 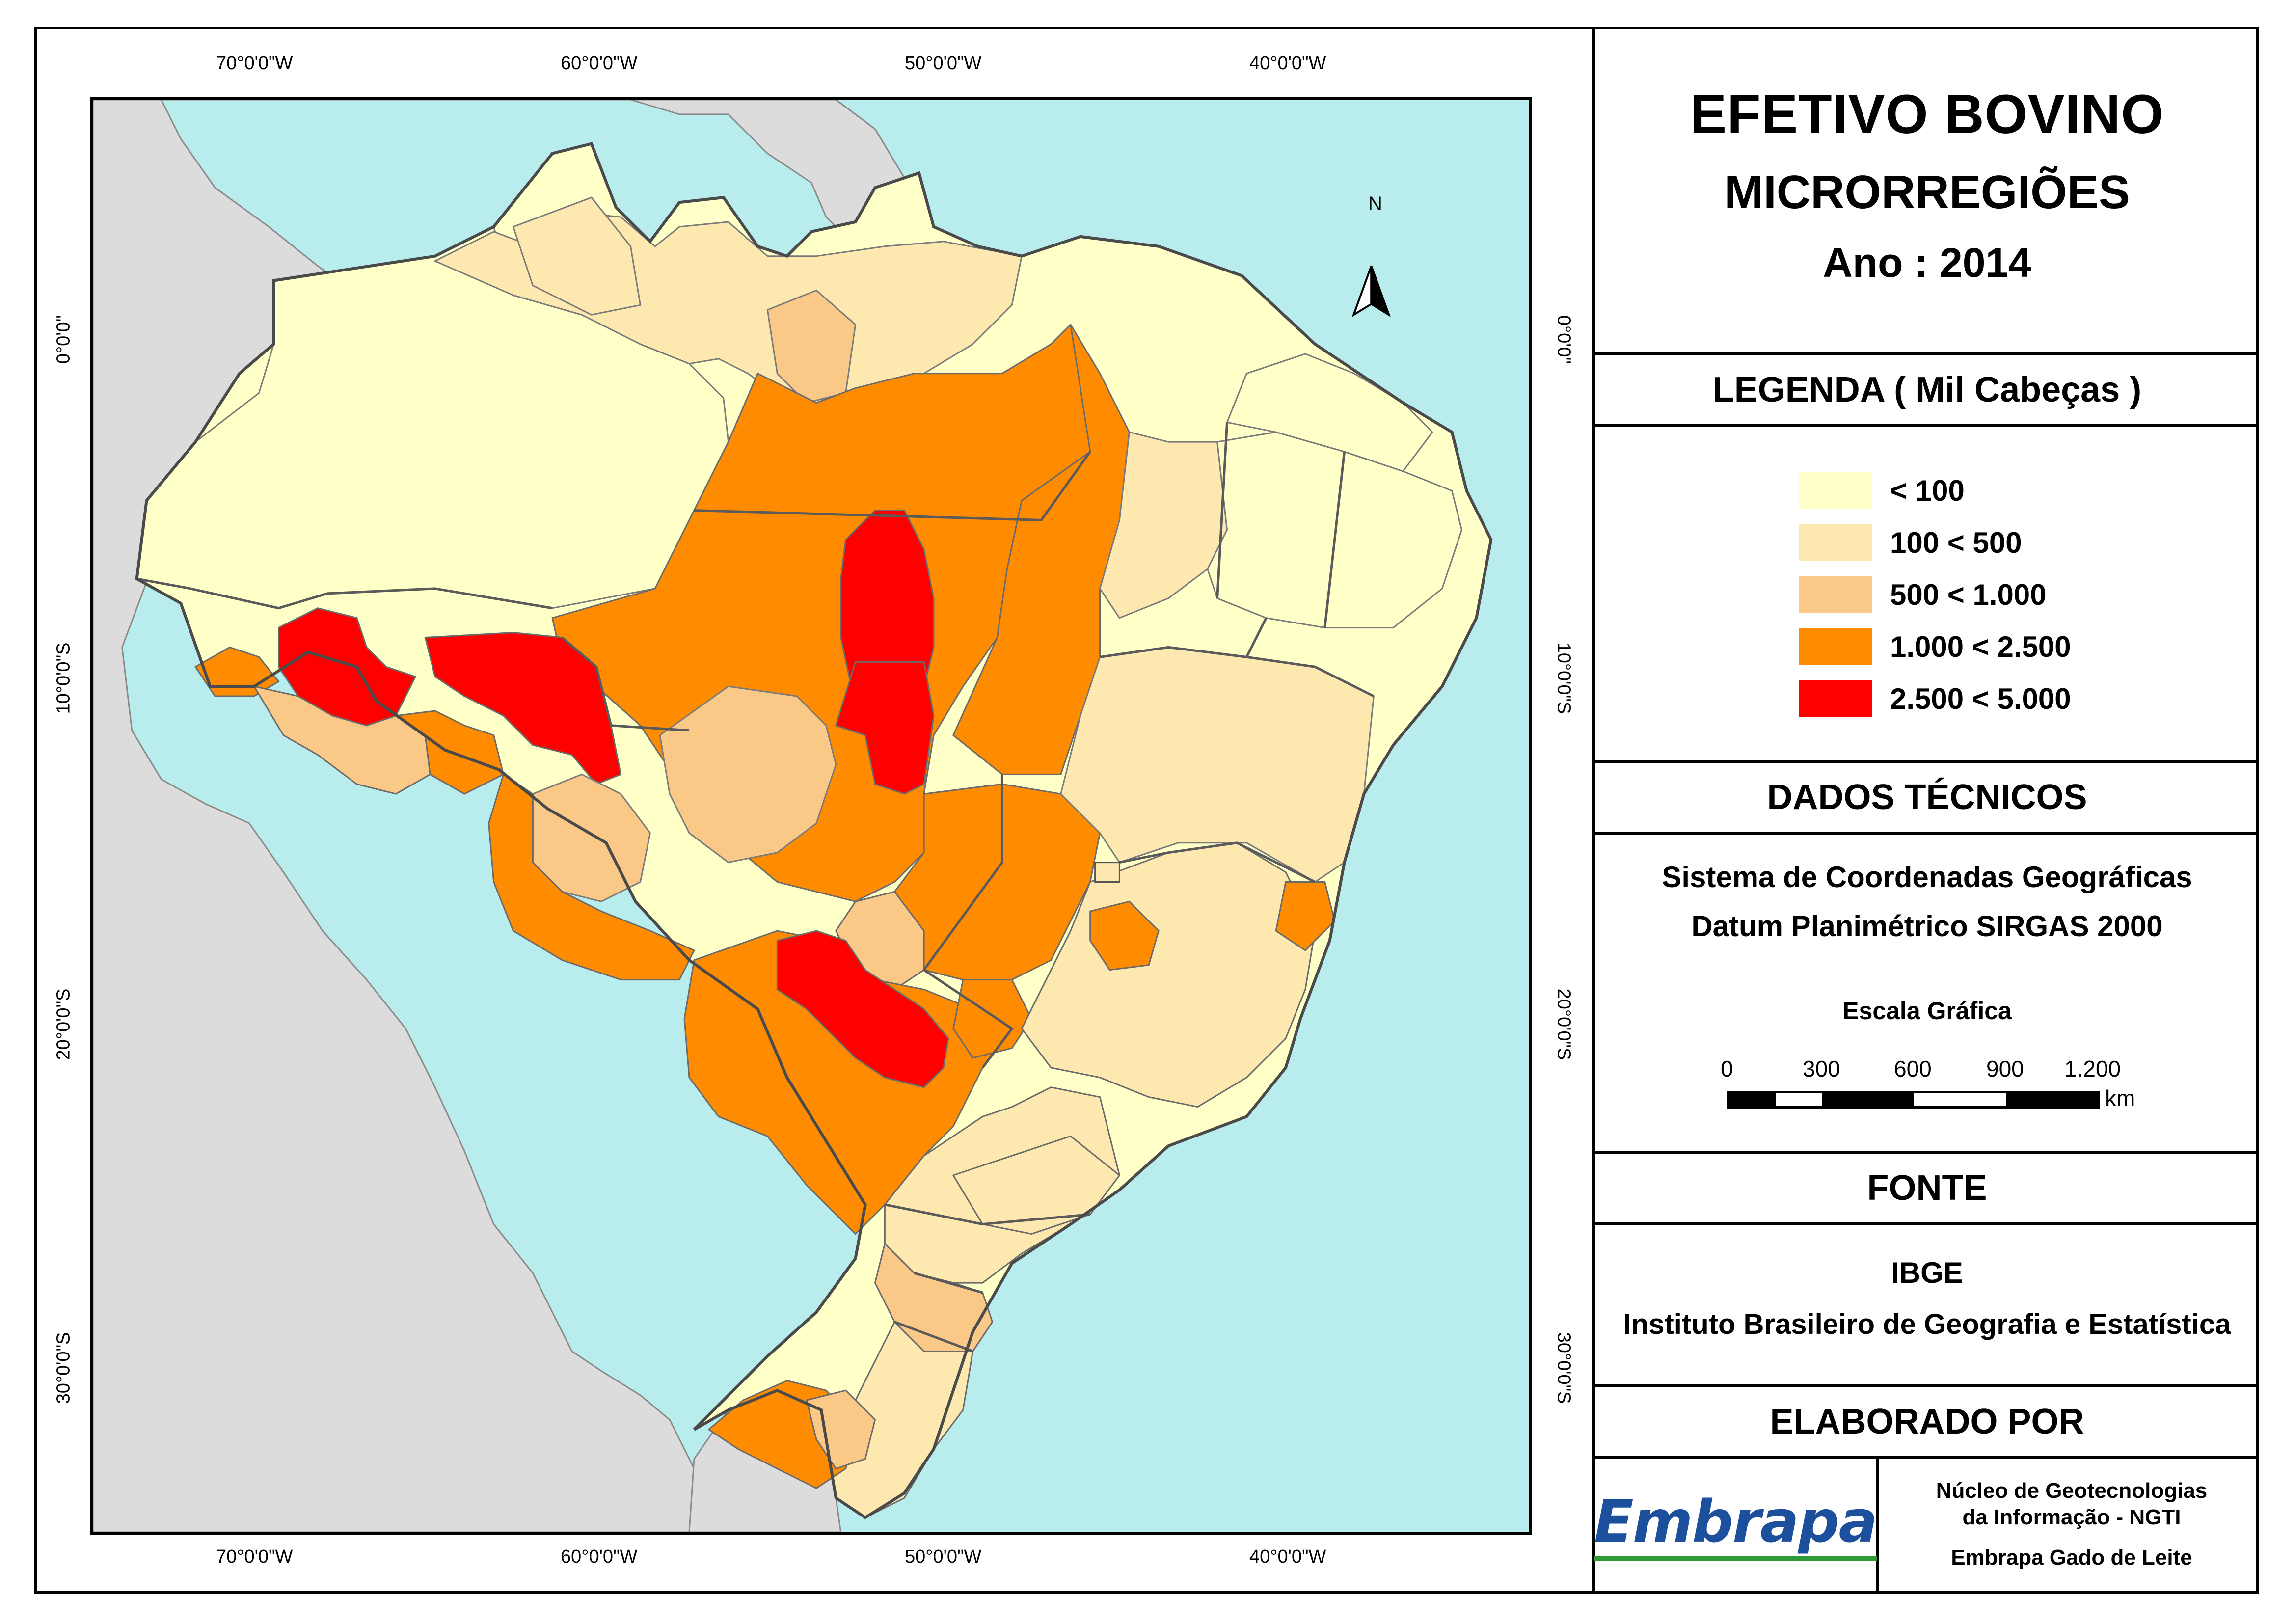 I want to click on source-box, so click(x=1927, y=1306).